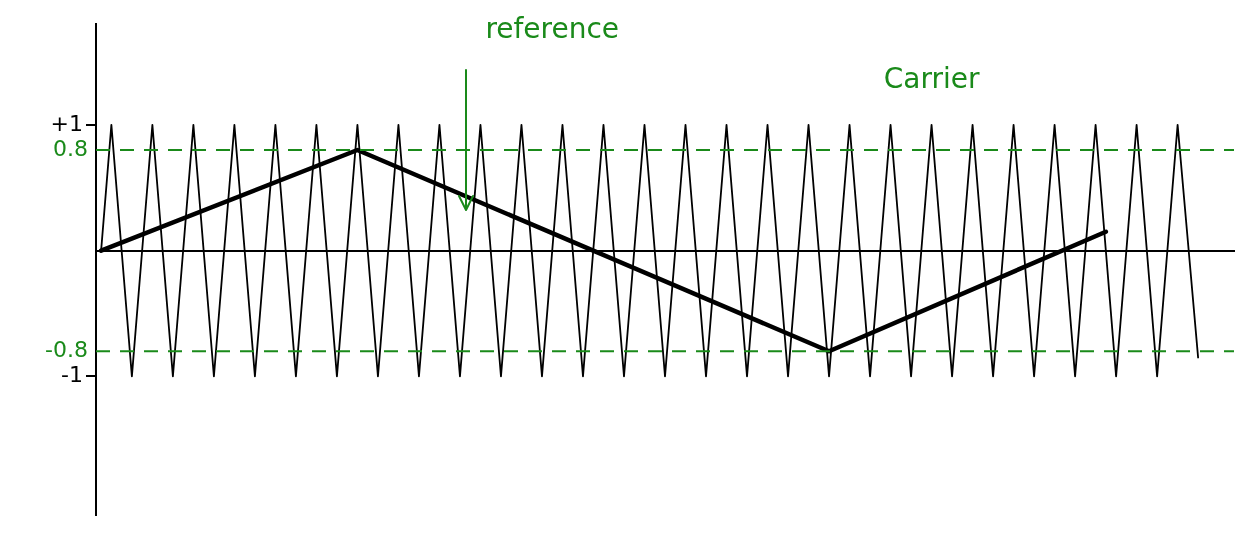 Image resolution: width=1256 pixels, height=539 pixels. What do you see at coordinates (66, 349) in the screenshot?
I see `ref-line-label: -0.8` at bounding box center [66, 349].